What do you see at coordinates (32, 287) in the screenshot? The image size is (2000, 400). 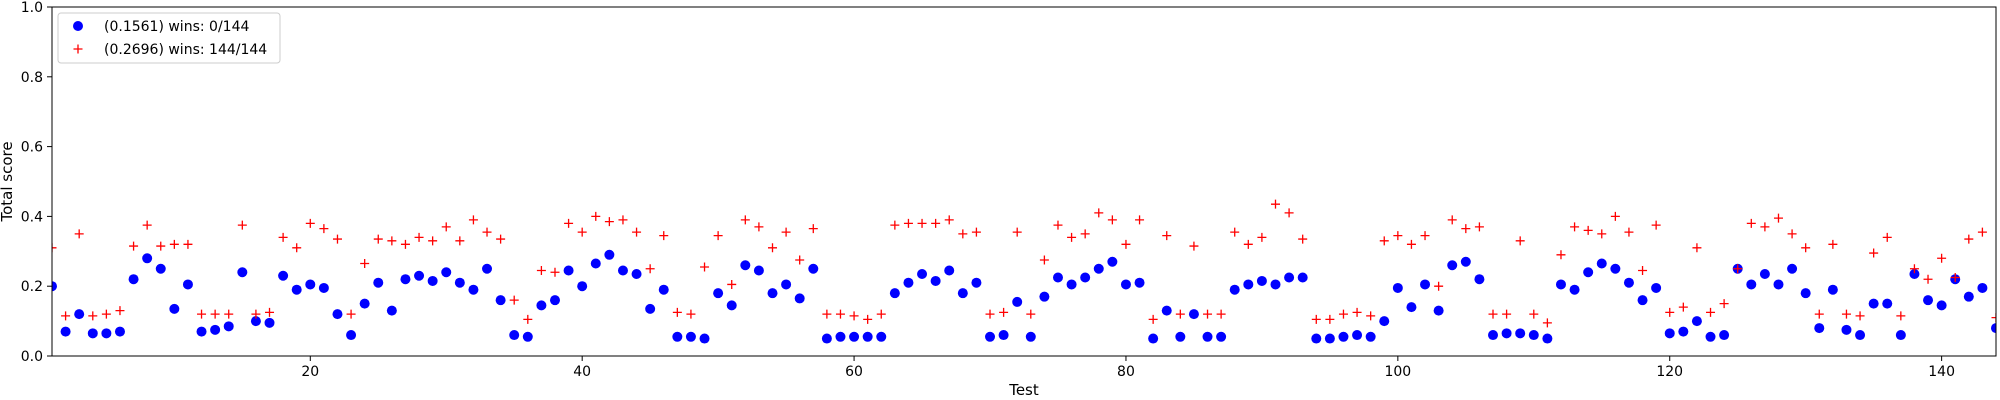 I see `y-tick-label: 0.2` at bounding box center [32, 287].